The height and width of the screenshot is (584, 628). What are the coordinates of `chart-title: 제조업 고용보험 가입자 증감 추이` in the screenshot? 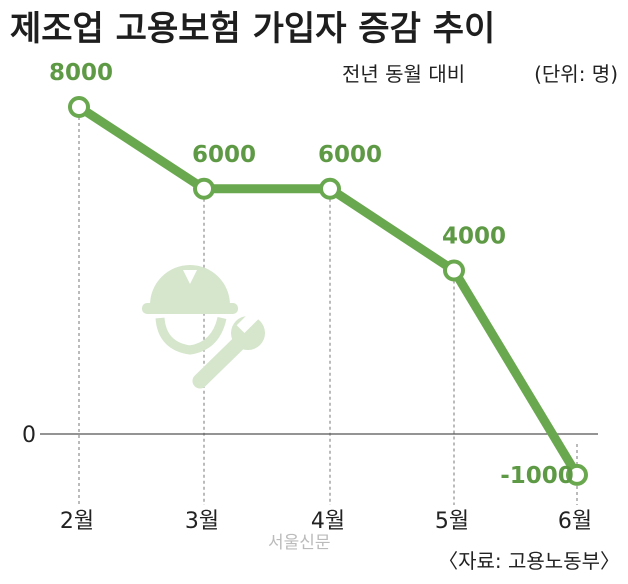 It's located at (252, 29).